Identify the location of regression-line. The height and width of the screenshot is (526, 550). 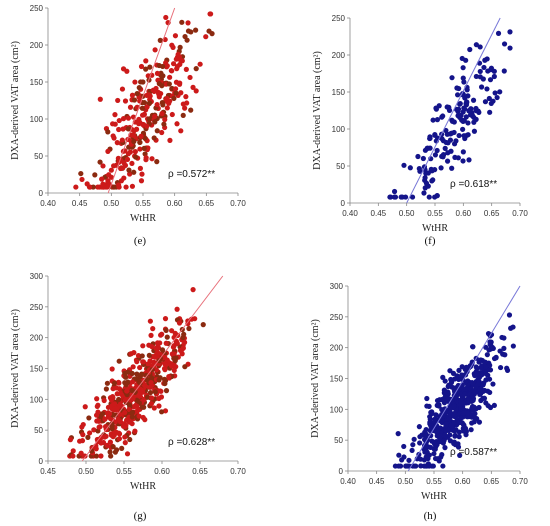
(152, 368).